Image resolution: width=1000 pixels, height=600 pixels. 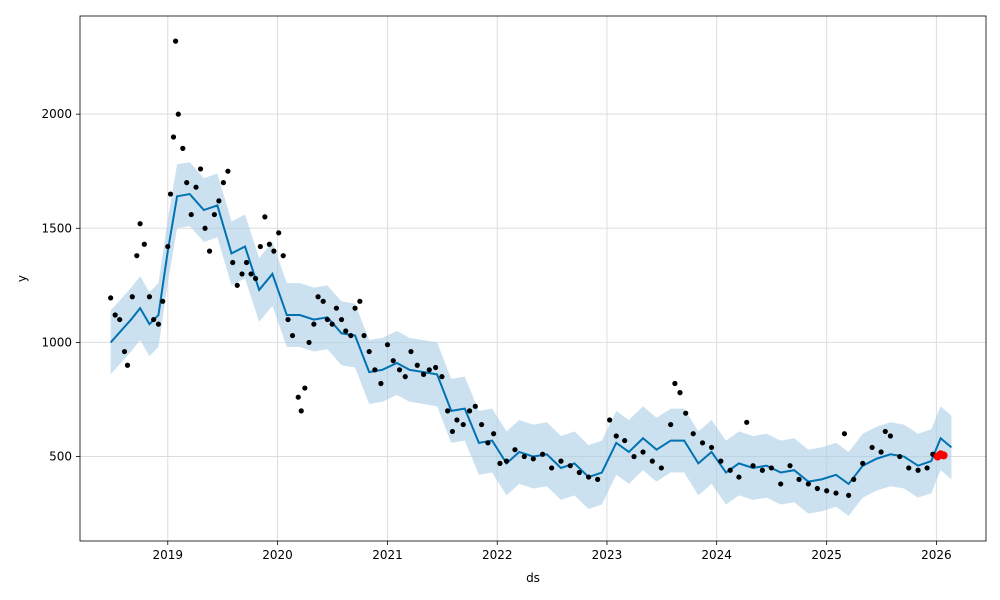 I want to click on highlight-series, so click(x=940, y=455).